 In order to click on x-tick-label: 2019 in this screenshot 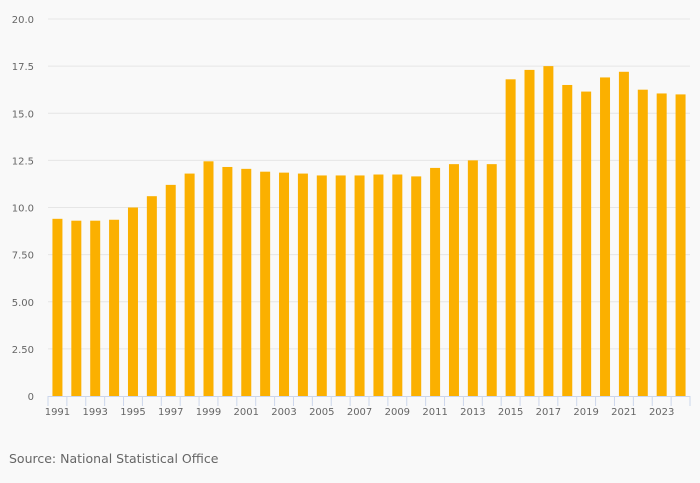, I will do `click(585, 412)`.